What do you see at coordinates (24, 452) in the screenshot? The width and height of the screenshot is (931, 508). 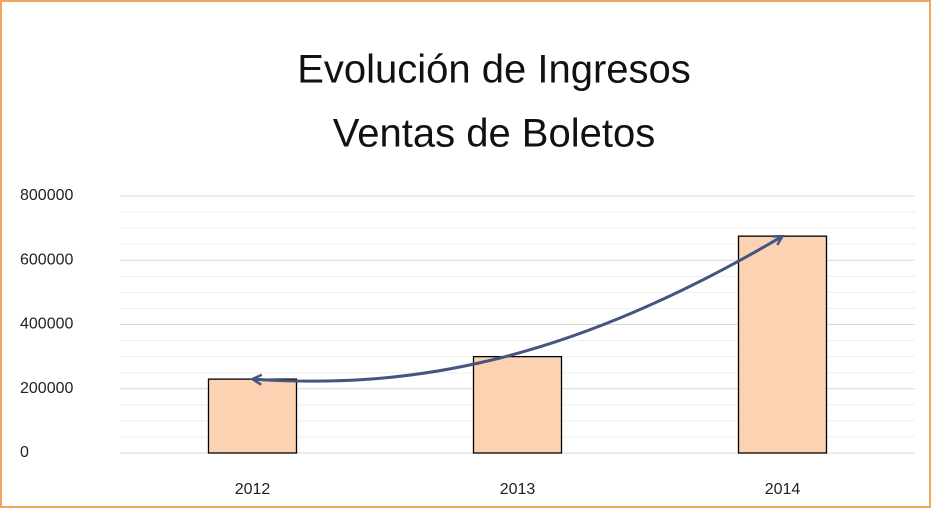 I see `y-tick-label: 0` at bounding box center [24, 452].